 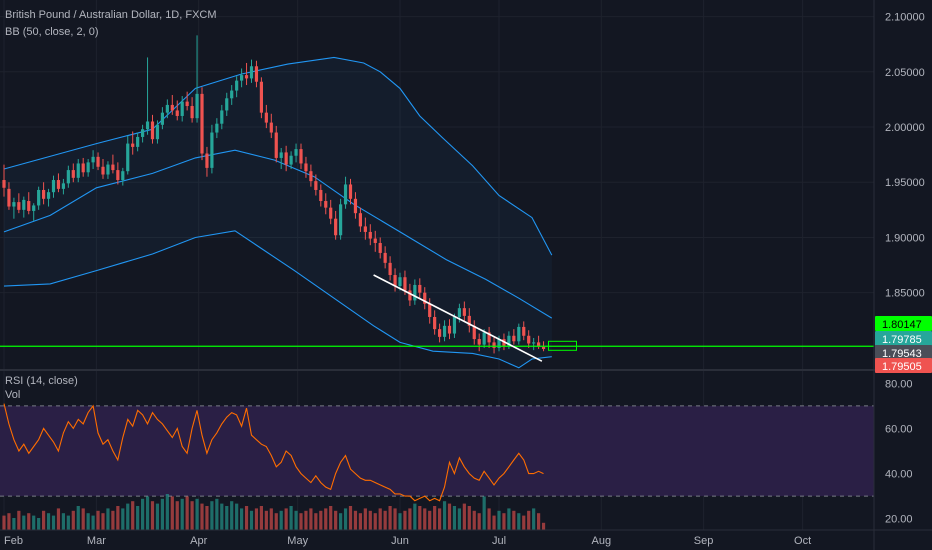 What do you see at coordinates (466, 538) in the screenshot?
I see `time-axis: Feb Mar Apr May Jun Jul Aug Sep Oct` at bounding box center [466, 538].